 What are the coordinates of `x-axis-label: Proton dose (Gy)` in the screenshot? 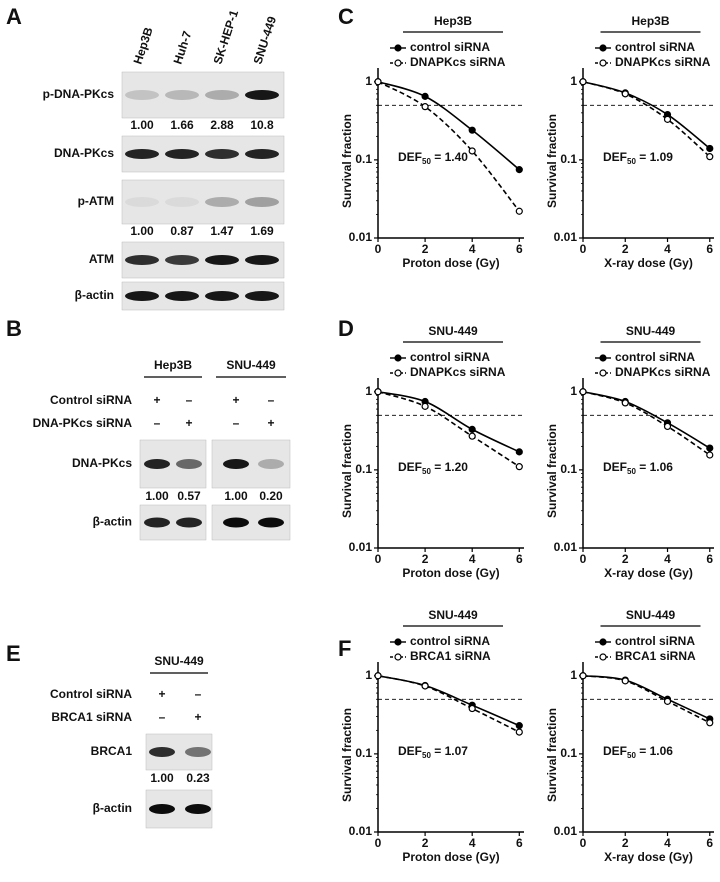 It's located at (450, 573).